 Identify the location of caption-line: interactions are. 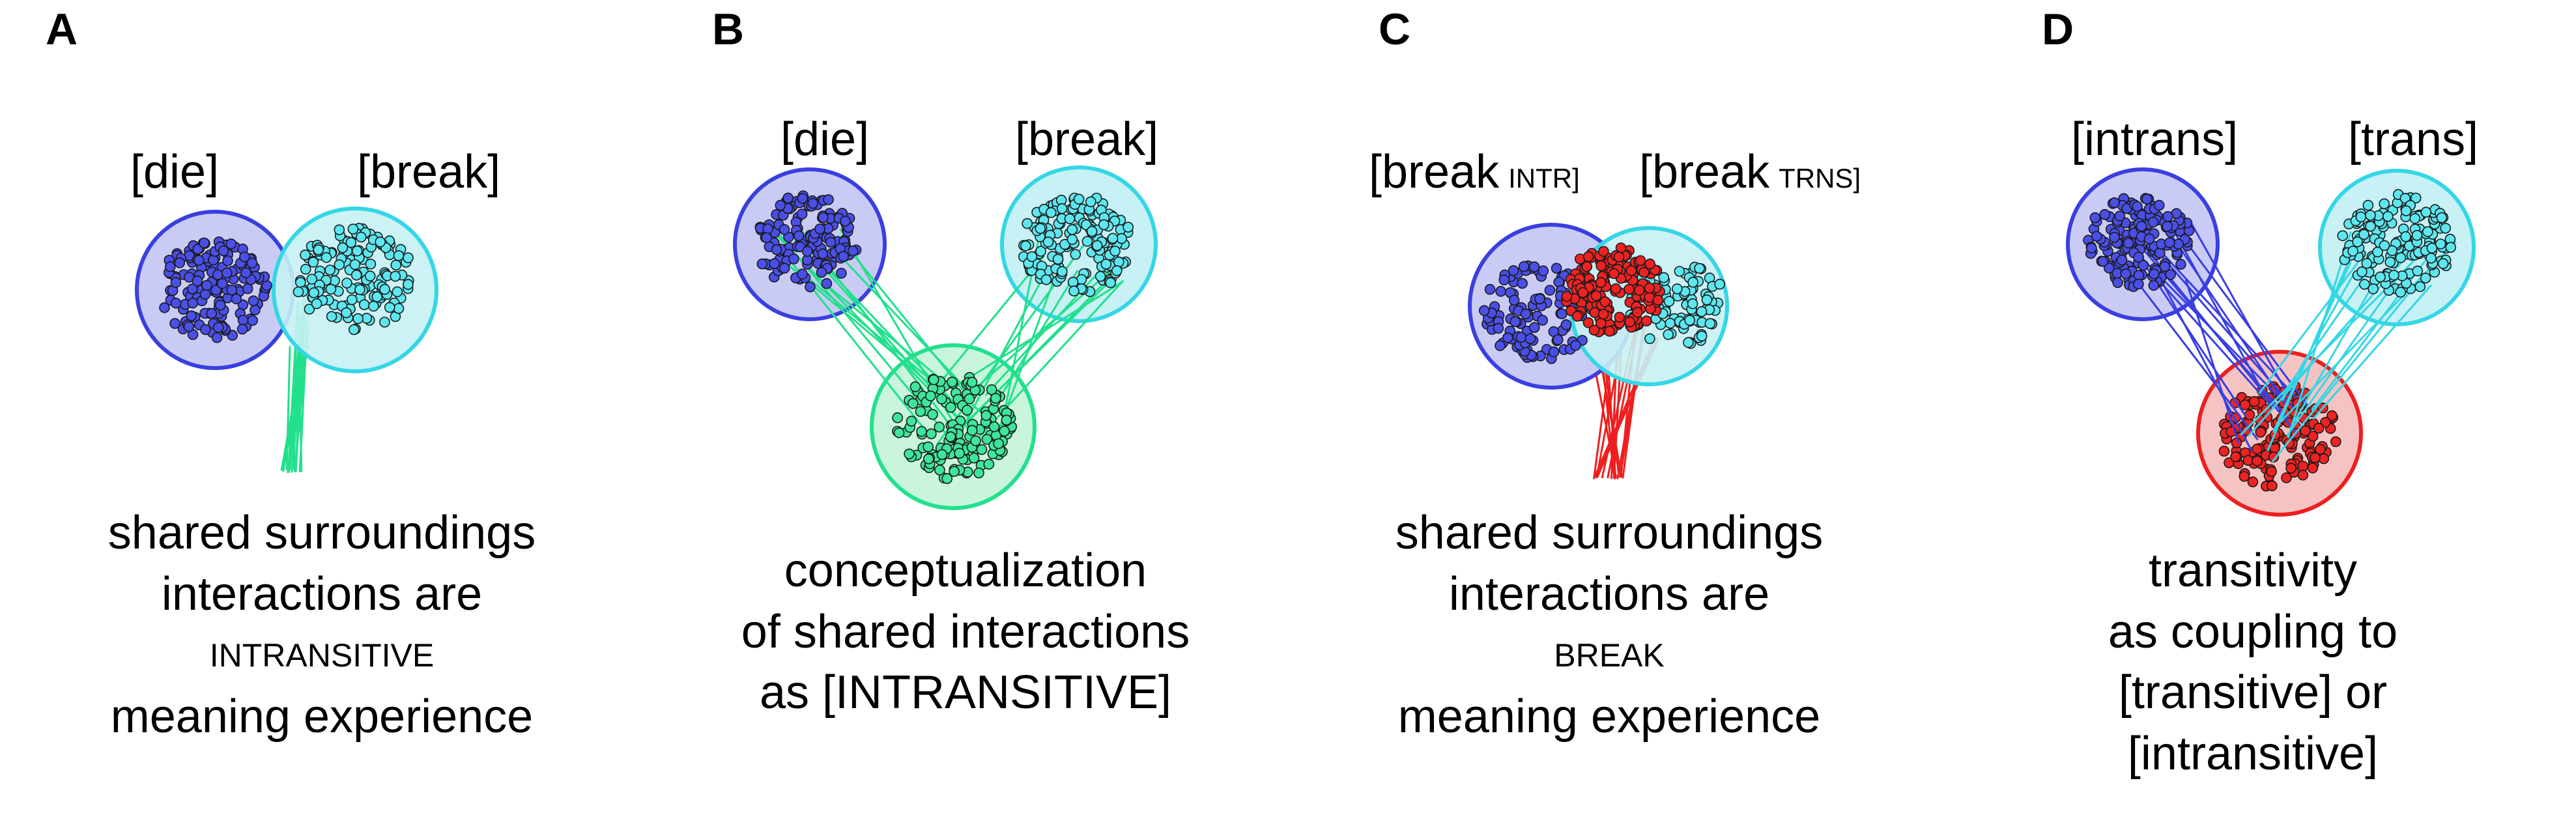
(322, 593).